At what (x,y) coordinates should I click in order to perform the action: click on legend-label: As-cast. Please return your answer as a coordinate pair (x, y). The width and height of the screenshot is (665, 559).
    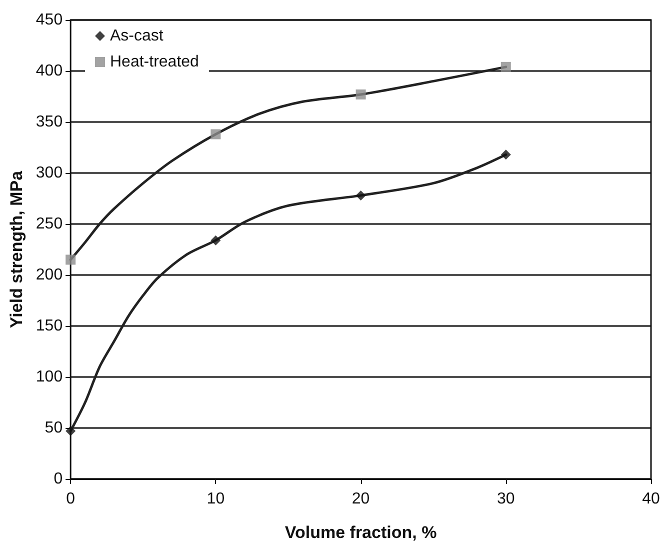
    Looking at the image, I should click on (137, 36).